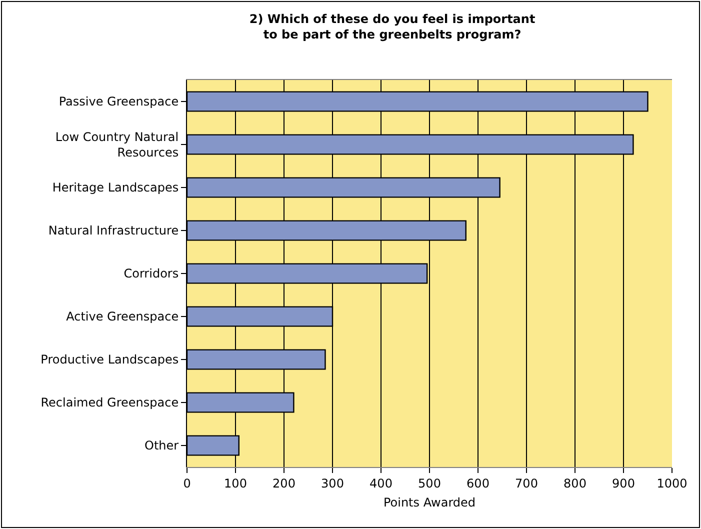  Describe the element at coordinates (235, 483) in the screenshot. I see `x-tick-label: 100` at that location.